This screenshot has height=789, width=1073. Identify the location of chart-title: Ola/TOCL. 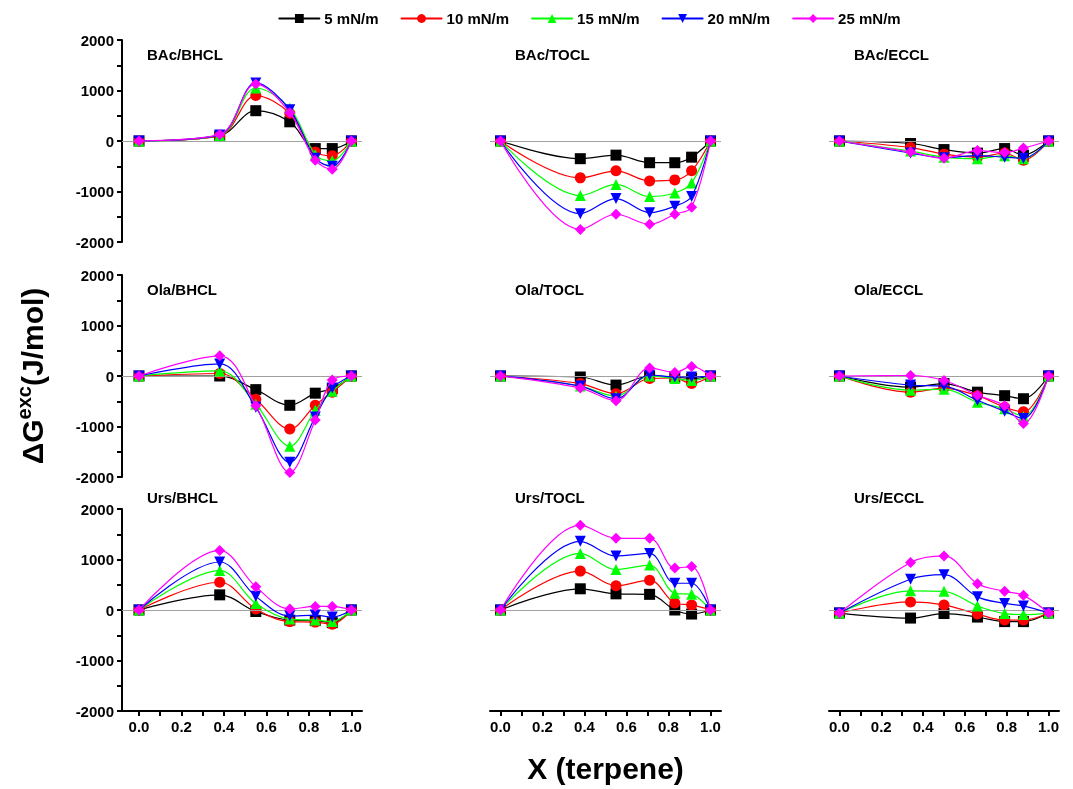
(549, 289).